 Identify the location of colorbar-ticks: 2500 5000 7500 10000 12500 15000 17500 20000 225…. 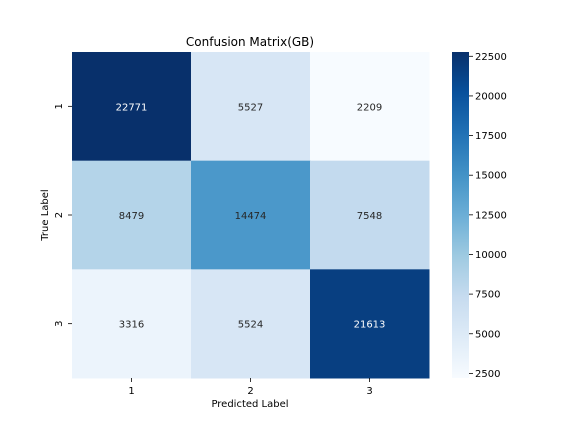
(488, 216).